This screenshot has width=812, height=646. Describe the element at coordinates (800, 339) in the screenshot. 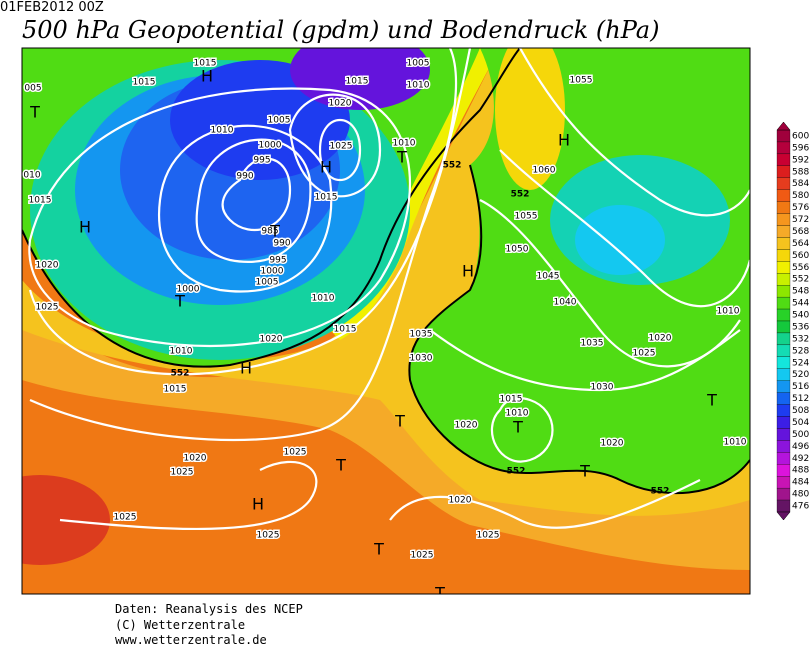

I see `colorbar-label: 532` at that location.